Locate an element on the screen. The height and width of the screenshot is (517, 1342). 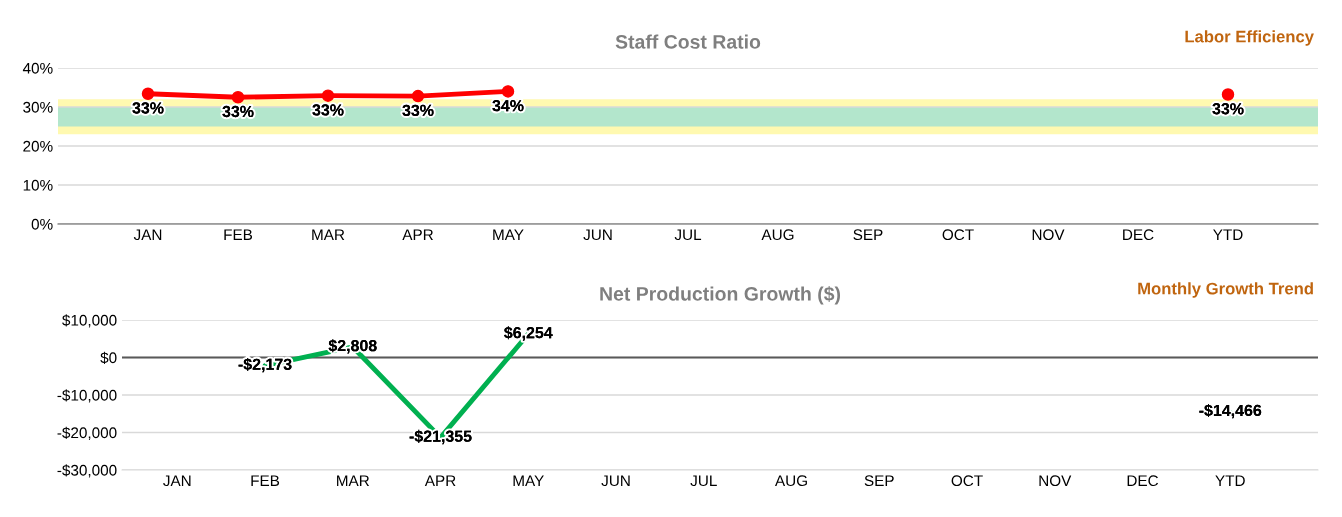
data-label: $6,254 is located at coordinates (528, 333).